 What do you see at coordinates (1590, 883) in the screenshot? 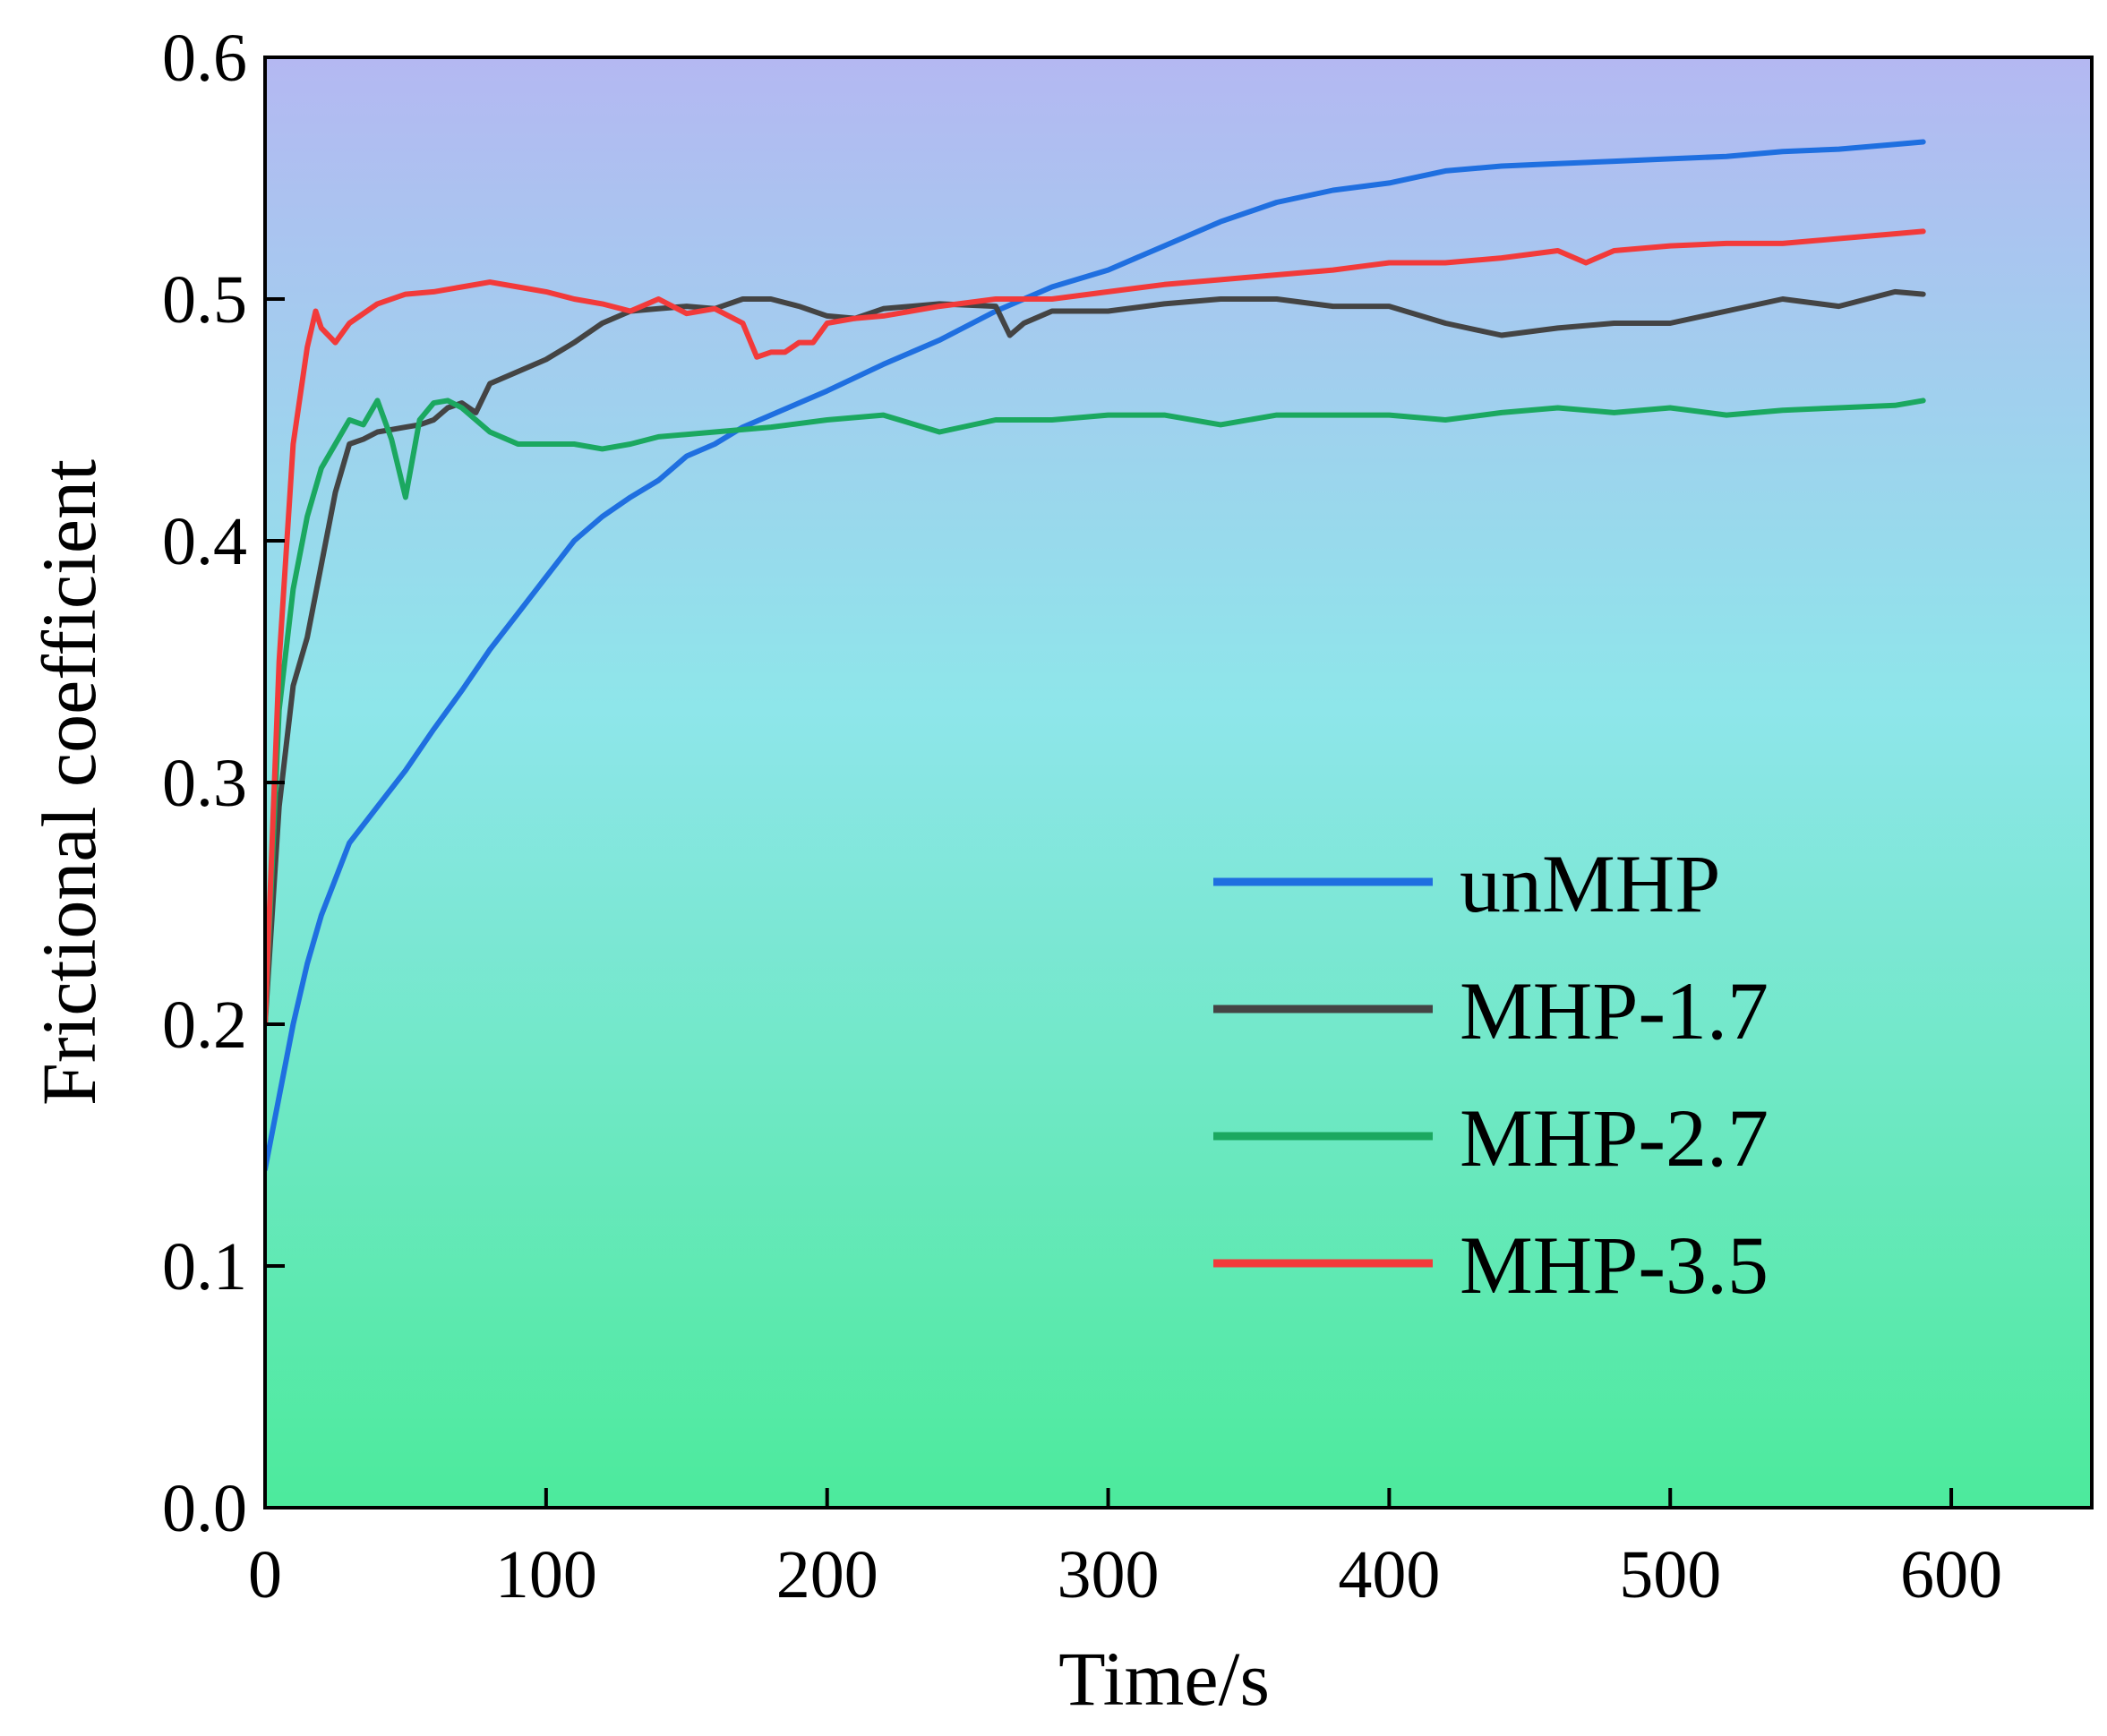
I see `legend-label-unmhp: unMHP` at bounding box center [1590, 883].